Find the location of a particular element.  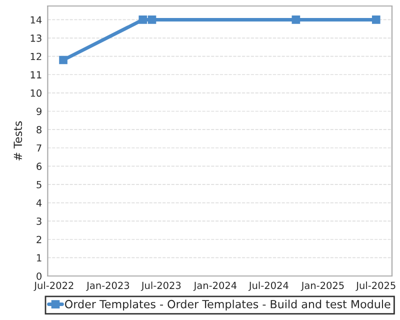

x-tick-label: Jan-2025 is located at coordinates (322, 286).